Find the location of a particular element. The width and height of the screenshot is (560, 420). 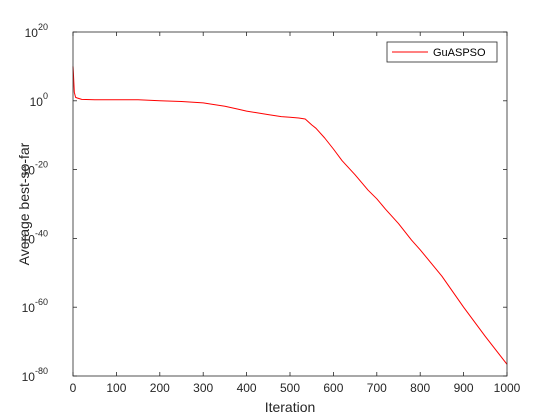

x-axis-label: Iteration is located at coordinates (290, 407).